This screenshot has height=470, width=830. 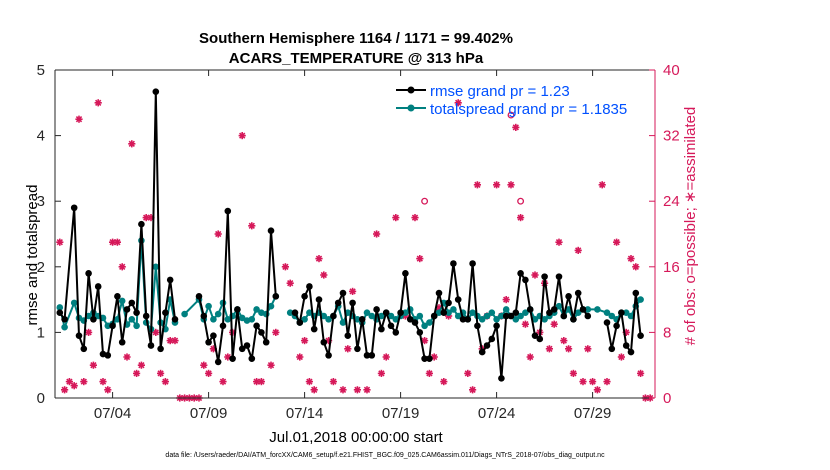 I want to click on x-tick-label: 07/04, so click(x=113, y=413).